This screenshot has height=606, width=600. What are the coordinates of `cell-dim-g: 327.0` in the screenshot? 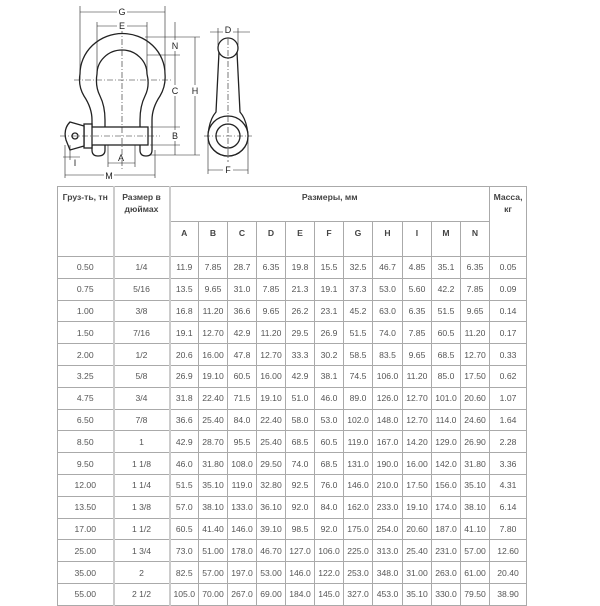 It's located at (358, 594).